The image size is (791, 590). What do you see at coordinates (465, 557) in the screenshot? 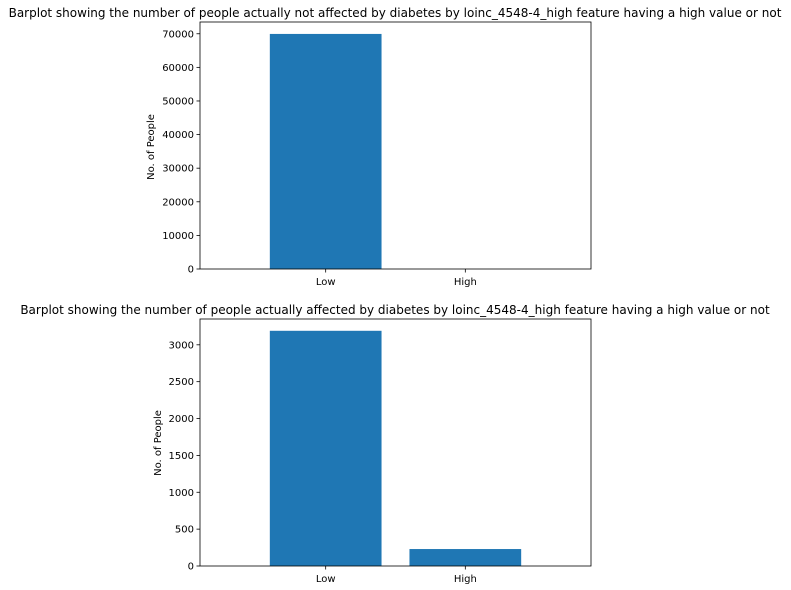
I see `bar-high` at bounding box center [465, 557].